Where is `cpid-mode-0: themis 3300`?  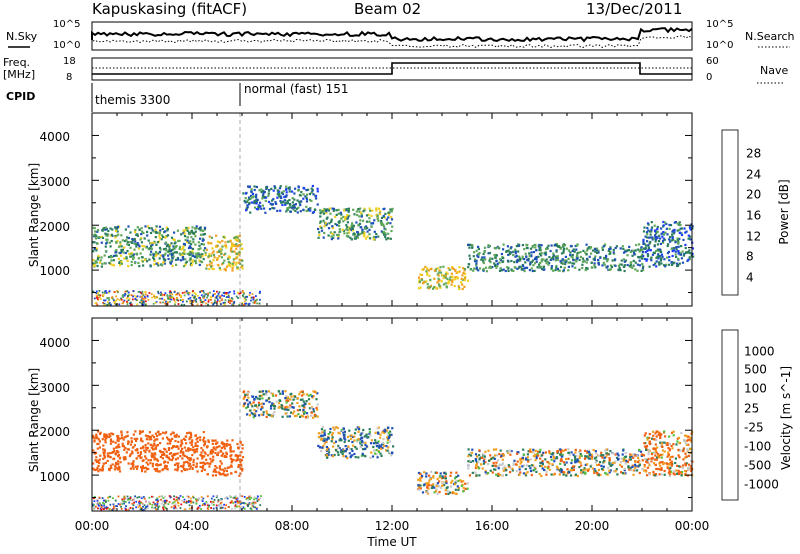
cpid-mode-0: themis 3300 is located at coordinates (132, 100).